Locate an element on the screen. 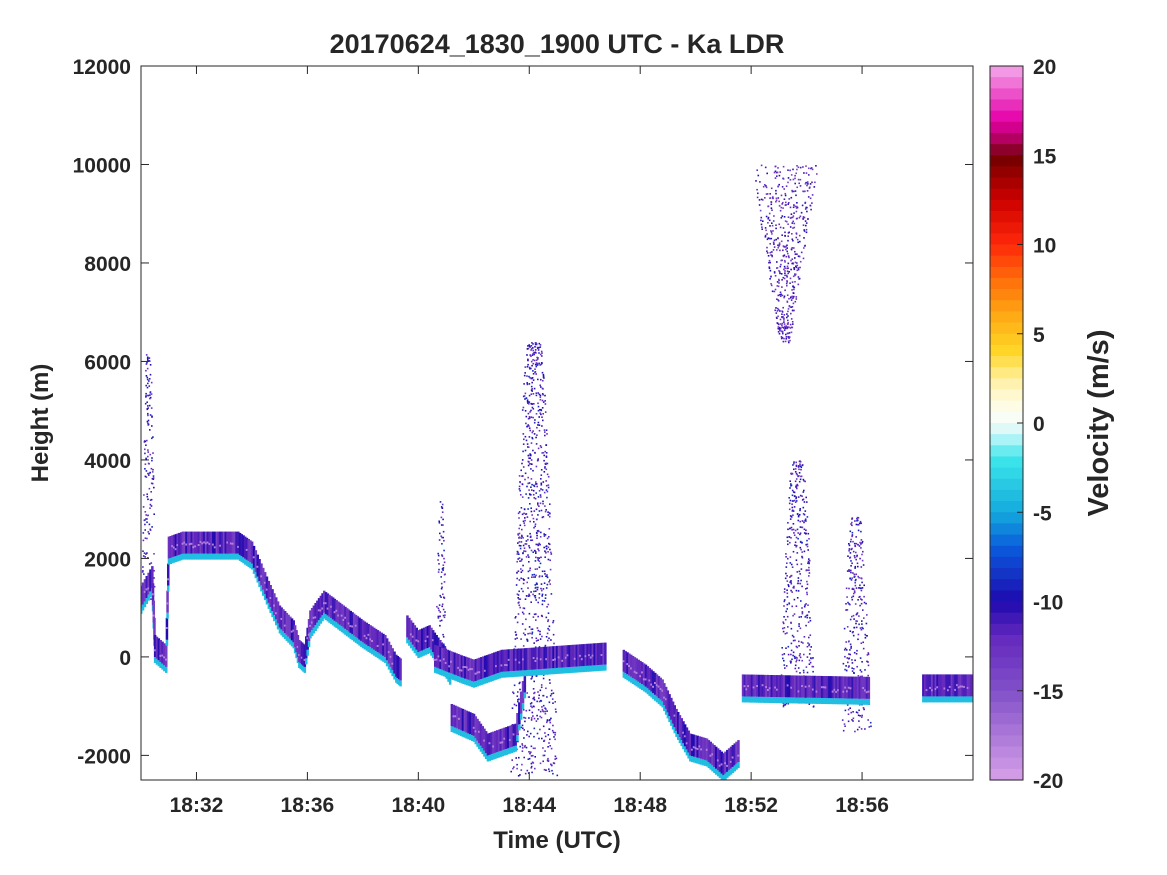 This screenshot has width=1167, height=875. colorbar-tick-label: 10 is located at coordinates (1044, 246).